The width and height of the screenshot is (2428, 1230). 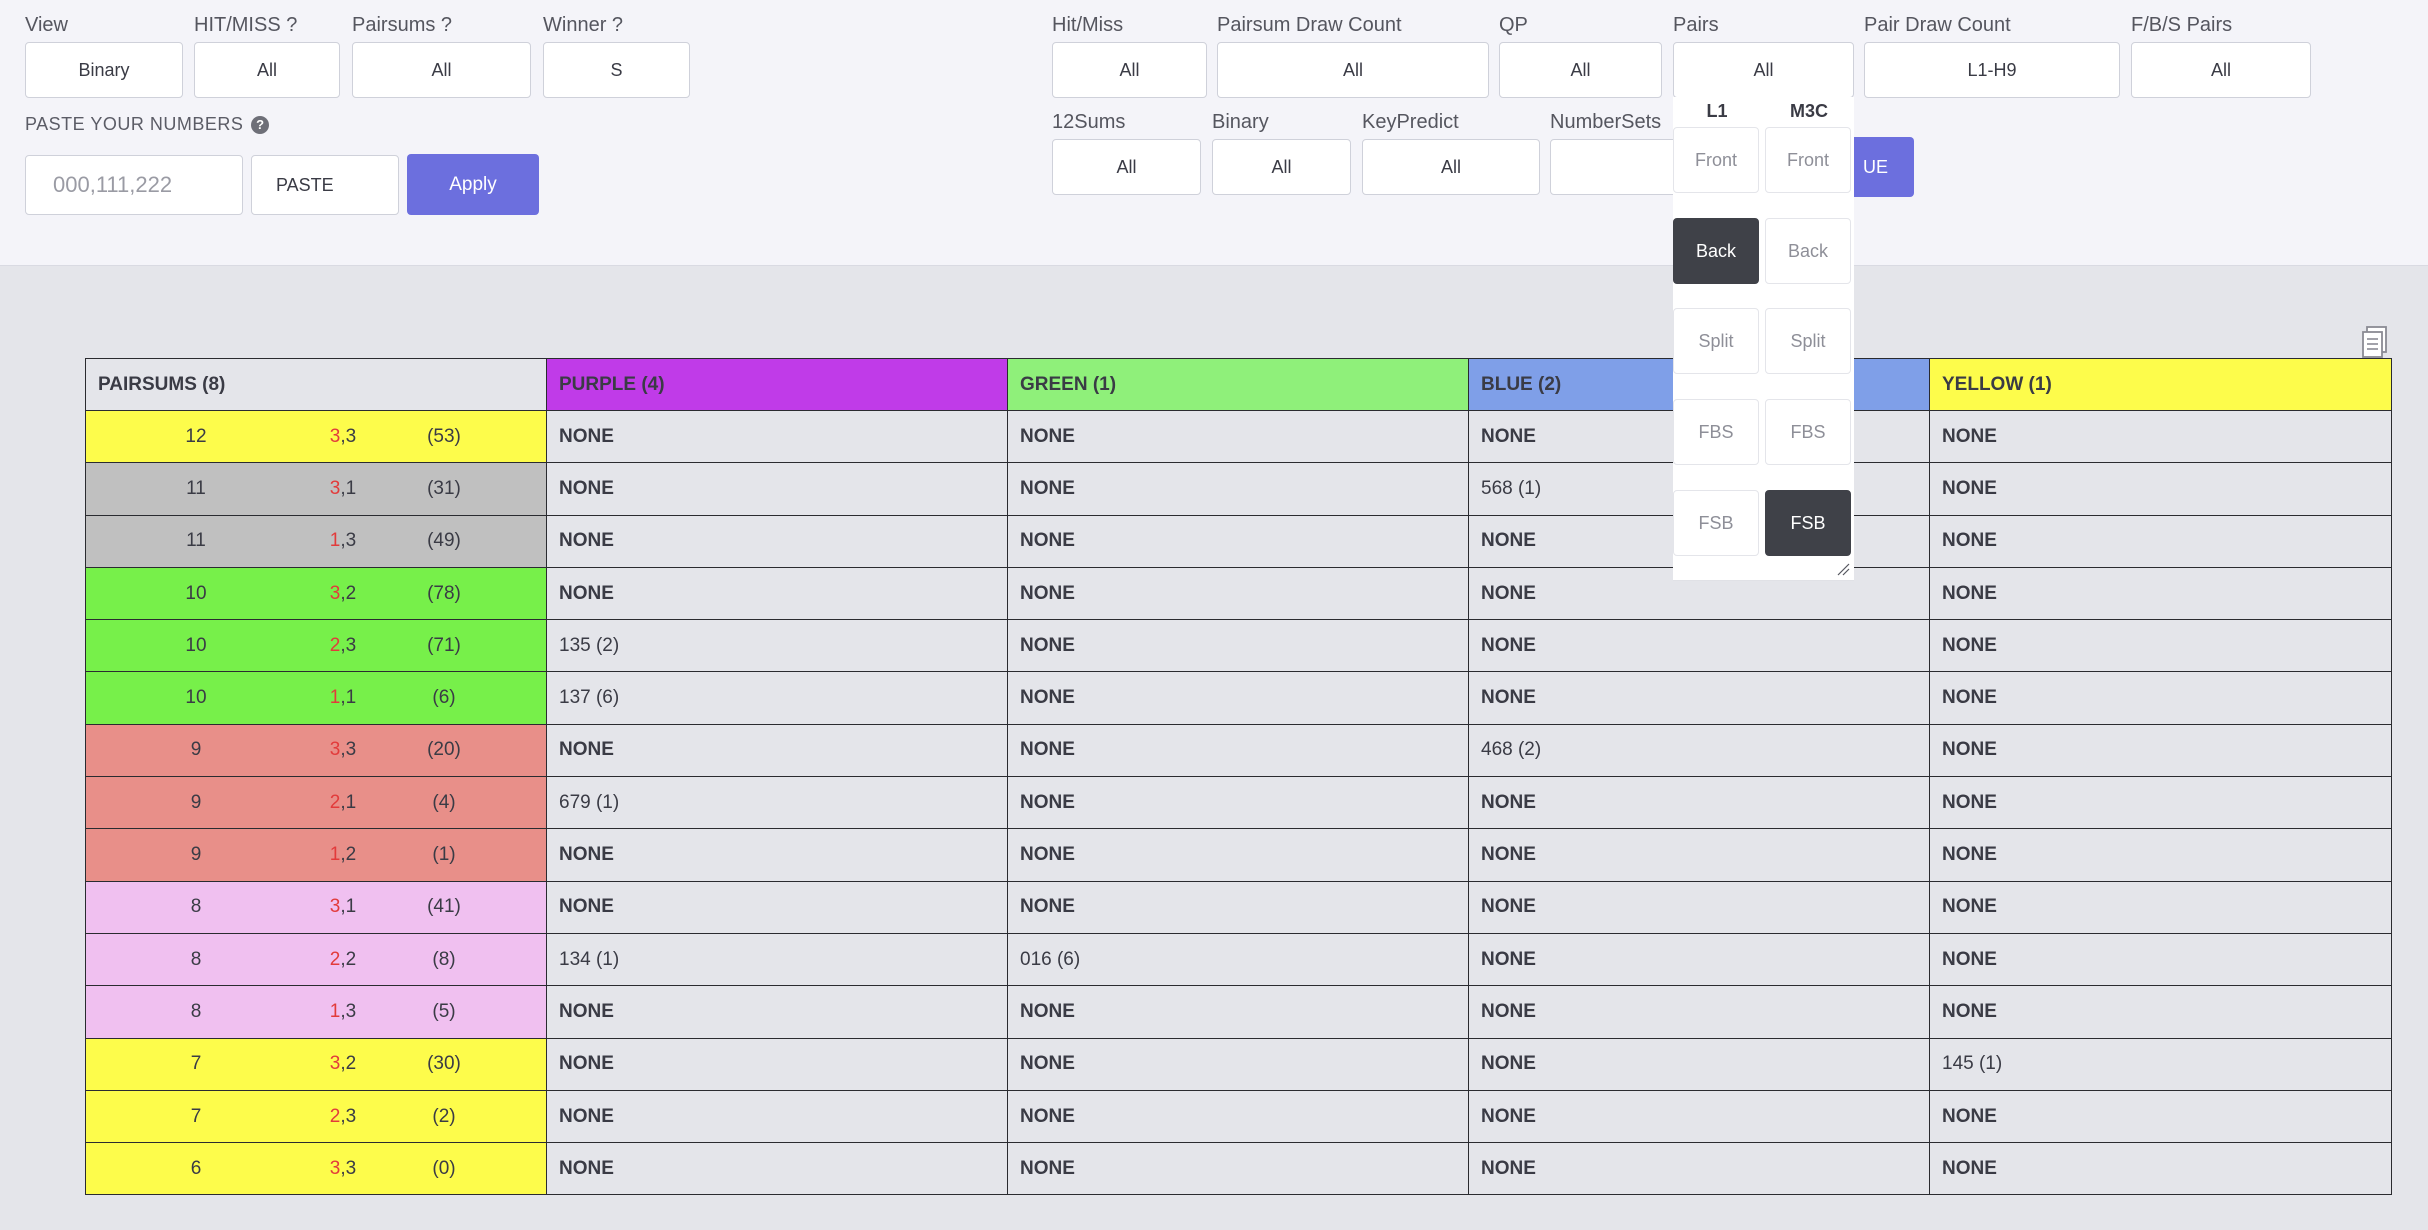 What do you see at coordinates (444, 1116) in the screenshot?
I see `pairsum-count: (2)` at bounding box center [444, 1116].